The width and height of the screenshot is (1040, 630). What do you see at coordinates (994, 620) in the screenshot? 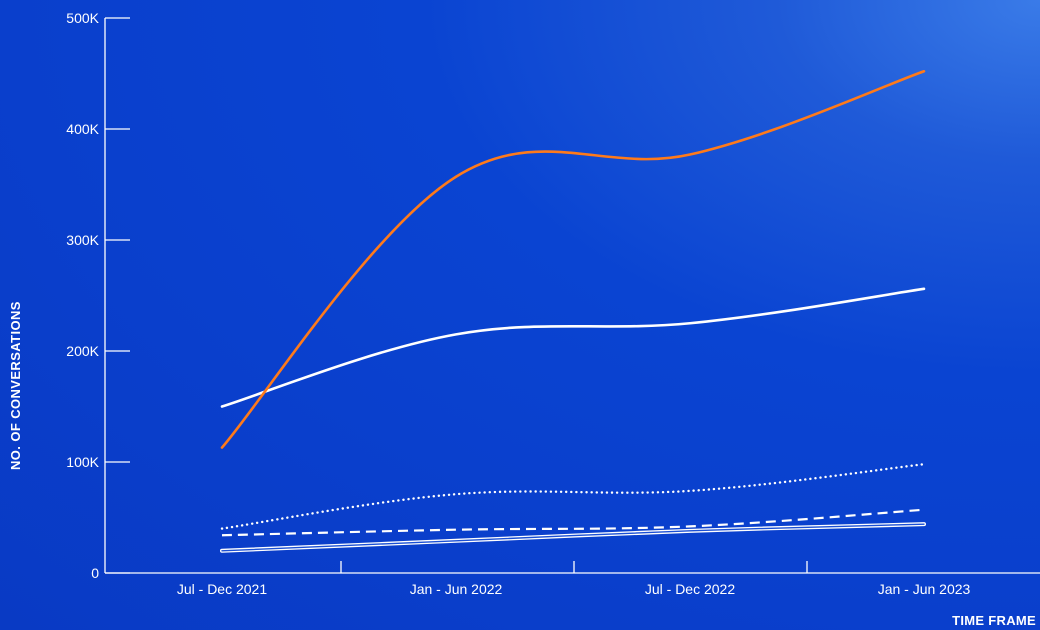
I see `x-axis-label: TIME FRAME` at bounding box center [994, 620].